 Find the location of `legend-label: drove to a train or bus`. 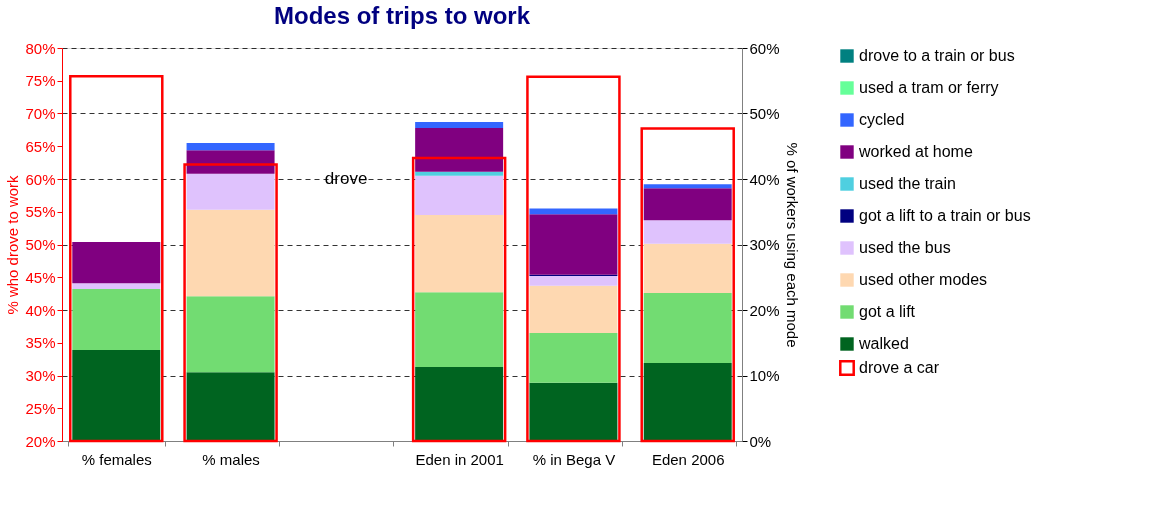

legend-label: drove to a train or bus is located at coordinates (937, 55).